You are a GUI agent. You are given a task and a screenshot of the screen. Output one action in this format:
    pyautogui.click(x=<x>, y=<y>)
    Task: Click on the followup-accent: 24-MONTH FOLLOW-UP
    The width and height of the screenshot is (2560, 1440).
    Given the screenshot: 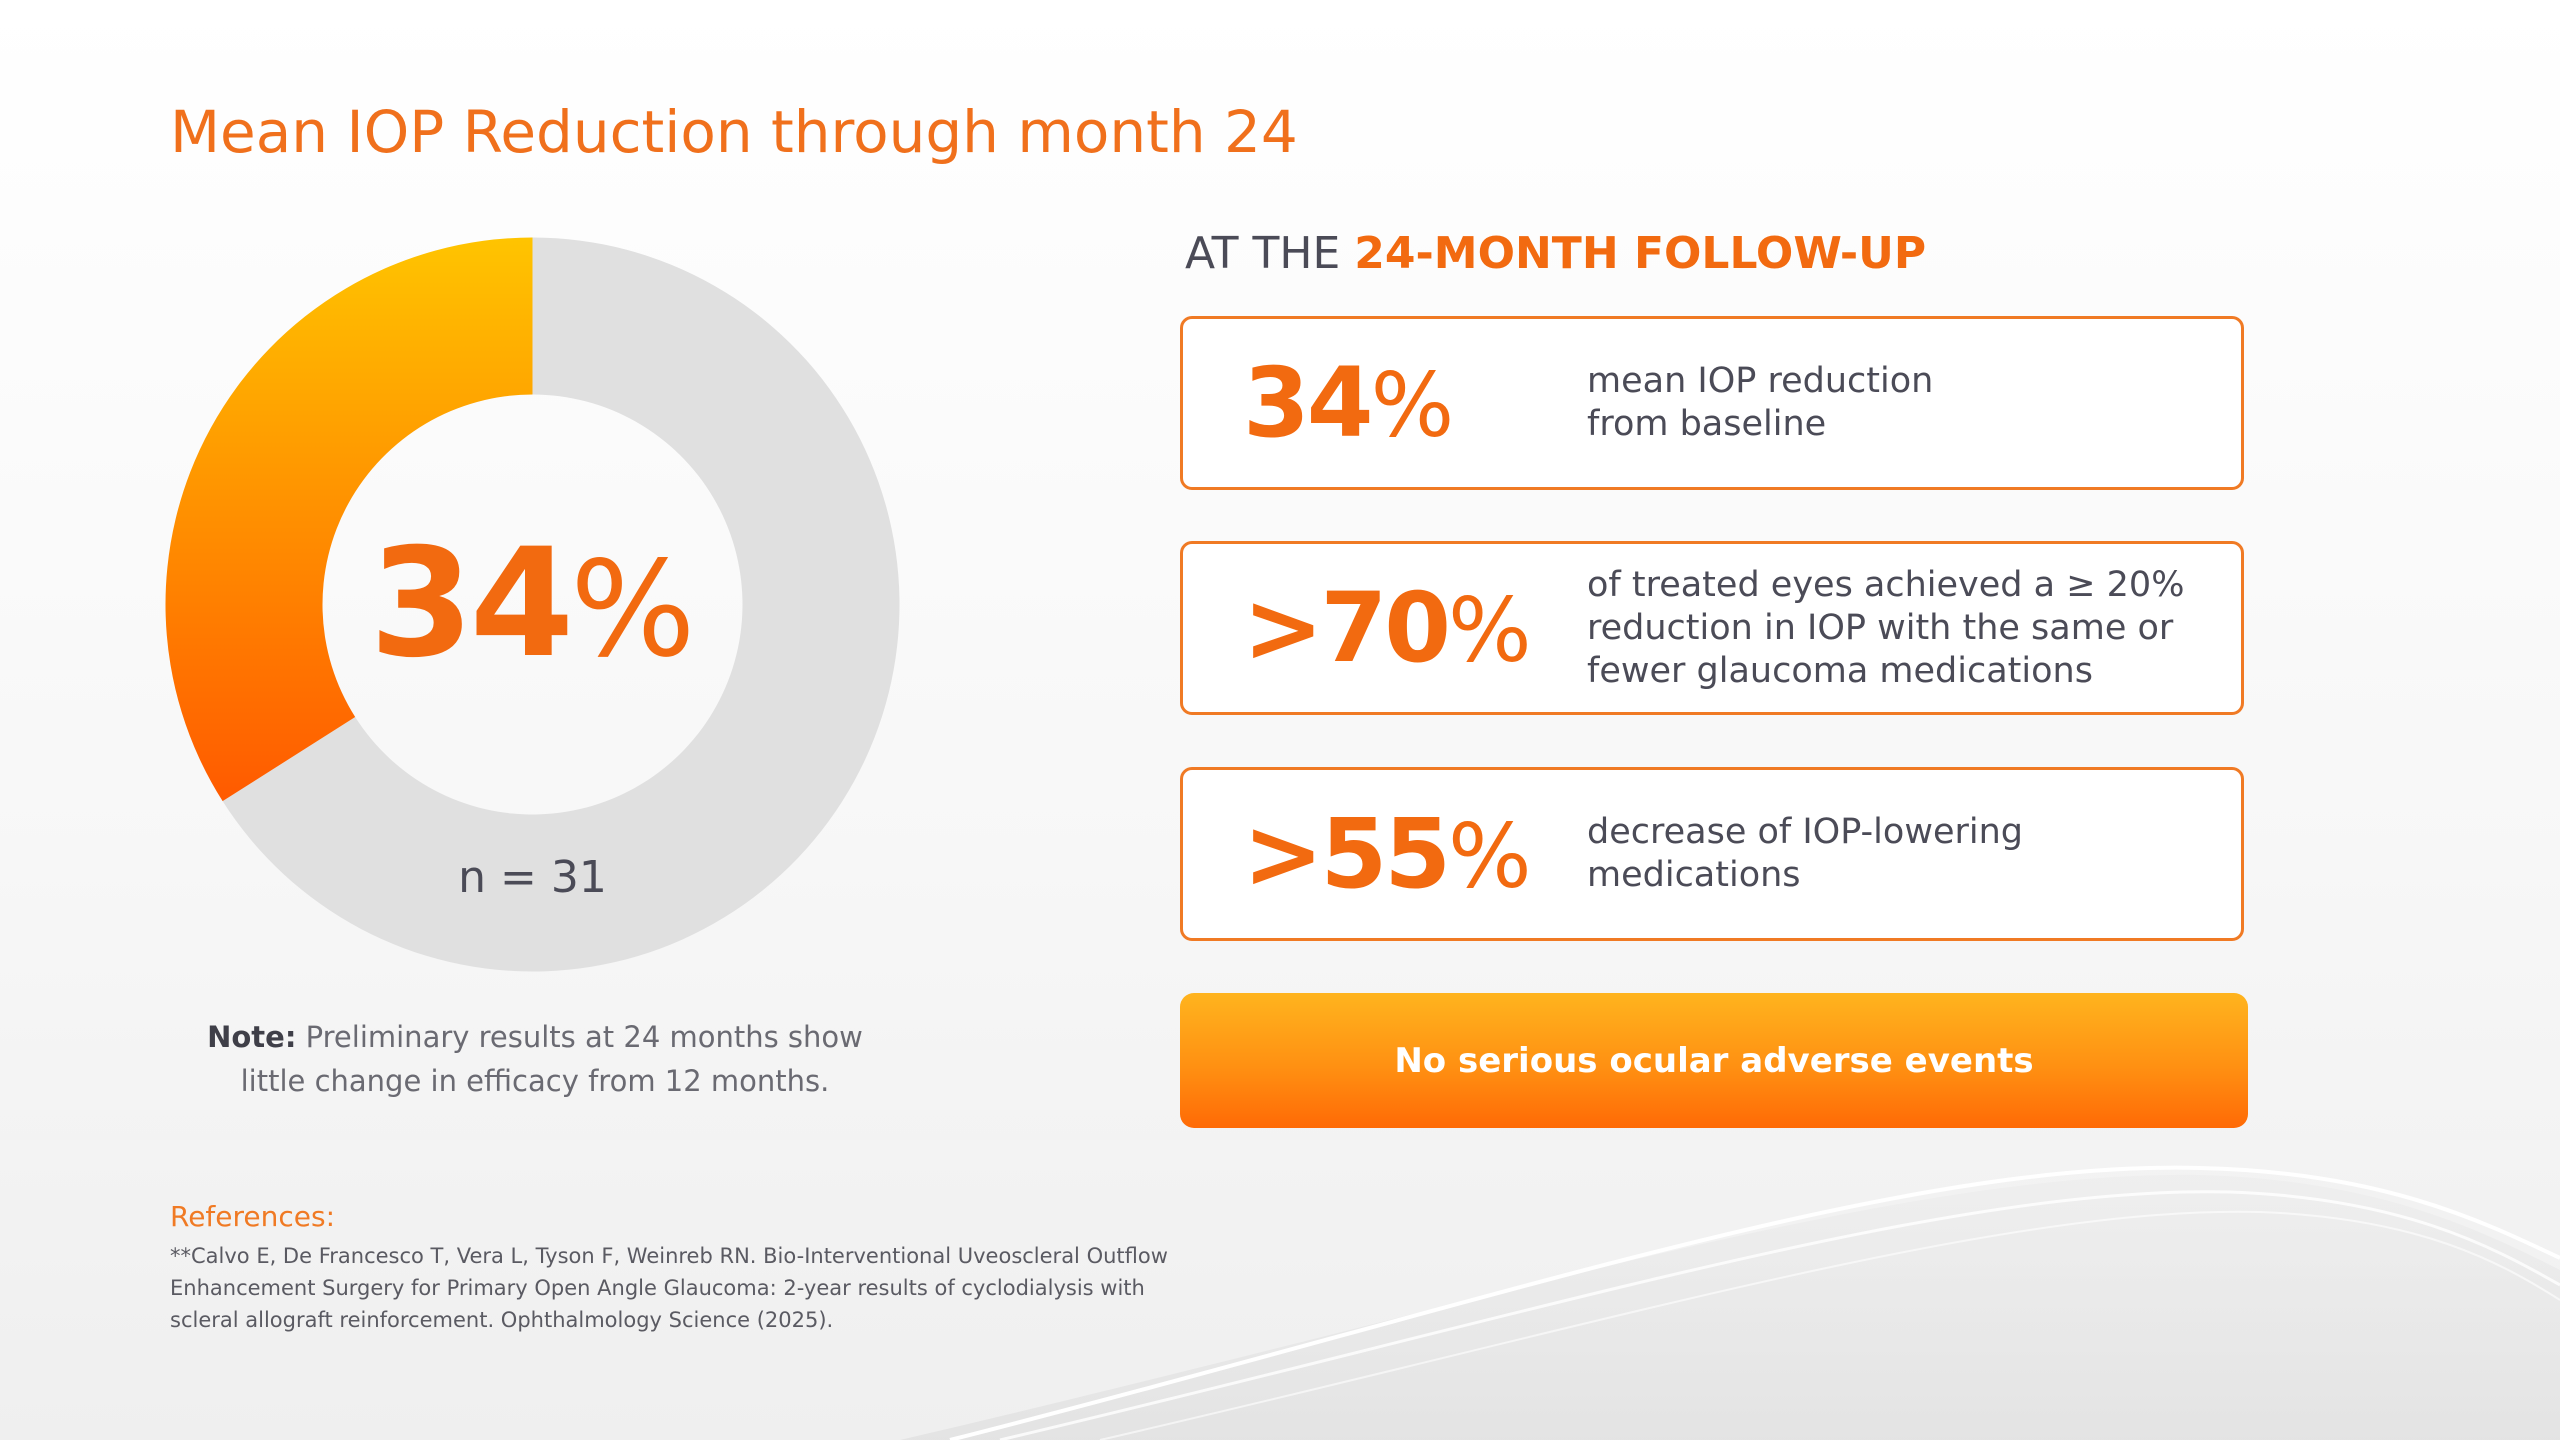 What is the action you would take?
    pyautogui.click(x=1640, y=253)
    